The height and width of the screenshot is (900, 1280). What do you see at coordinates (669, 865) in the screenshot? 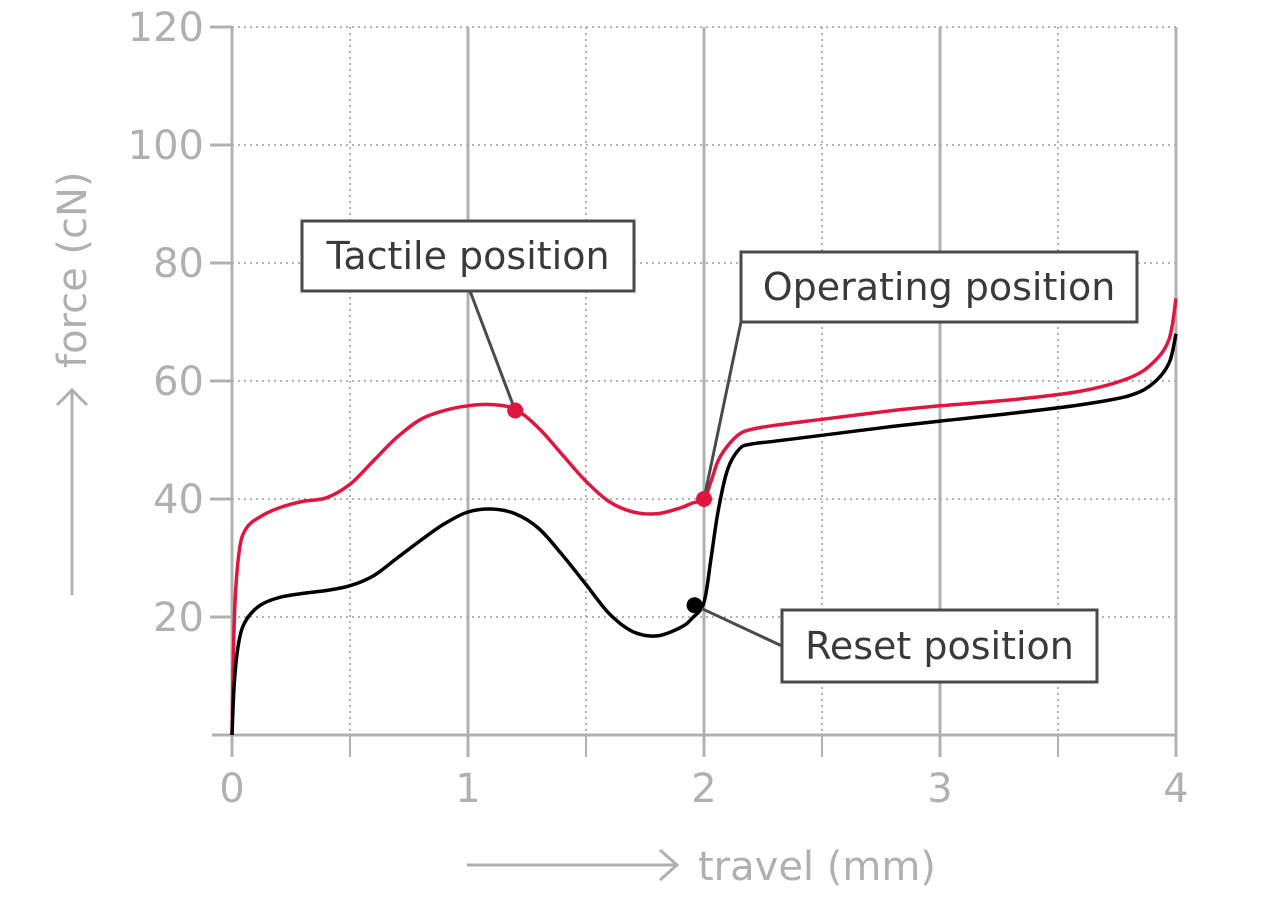
I see `x-axis-arrowhead` at bounding box center [669, 865].